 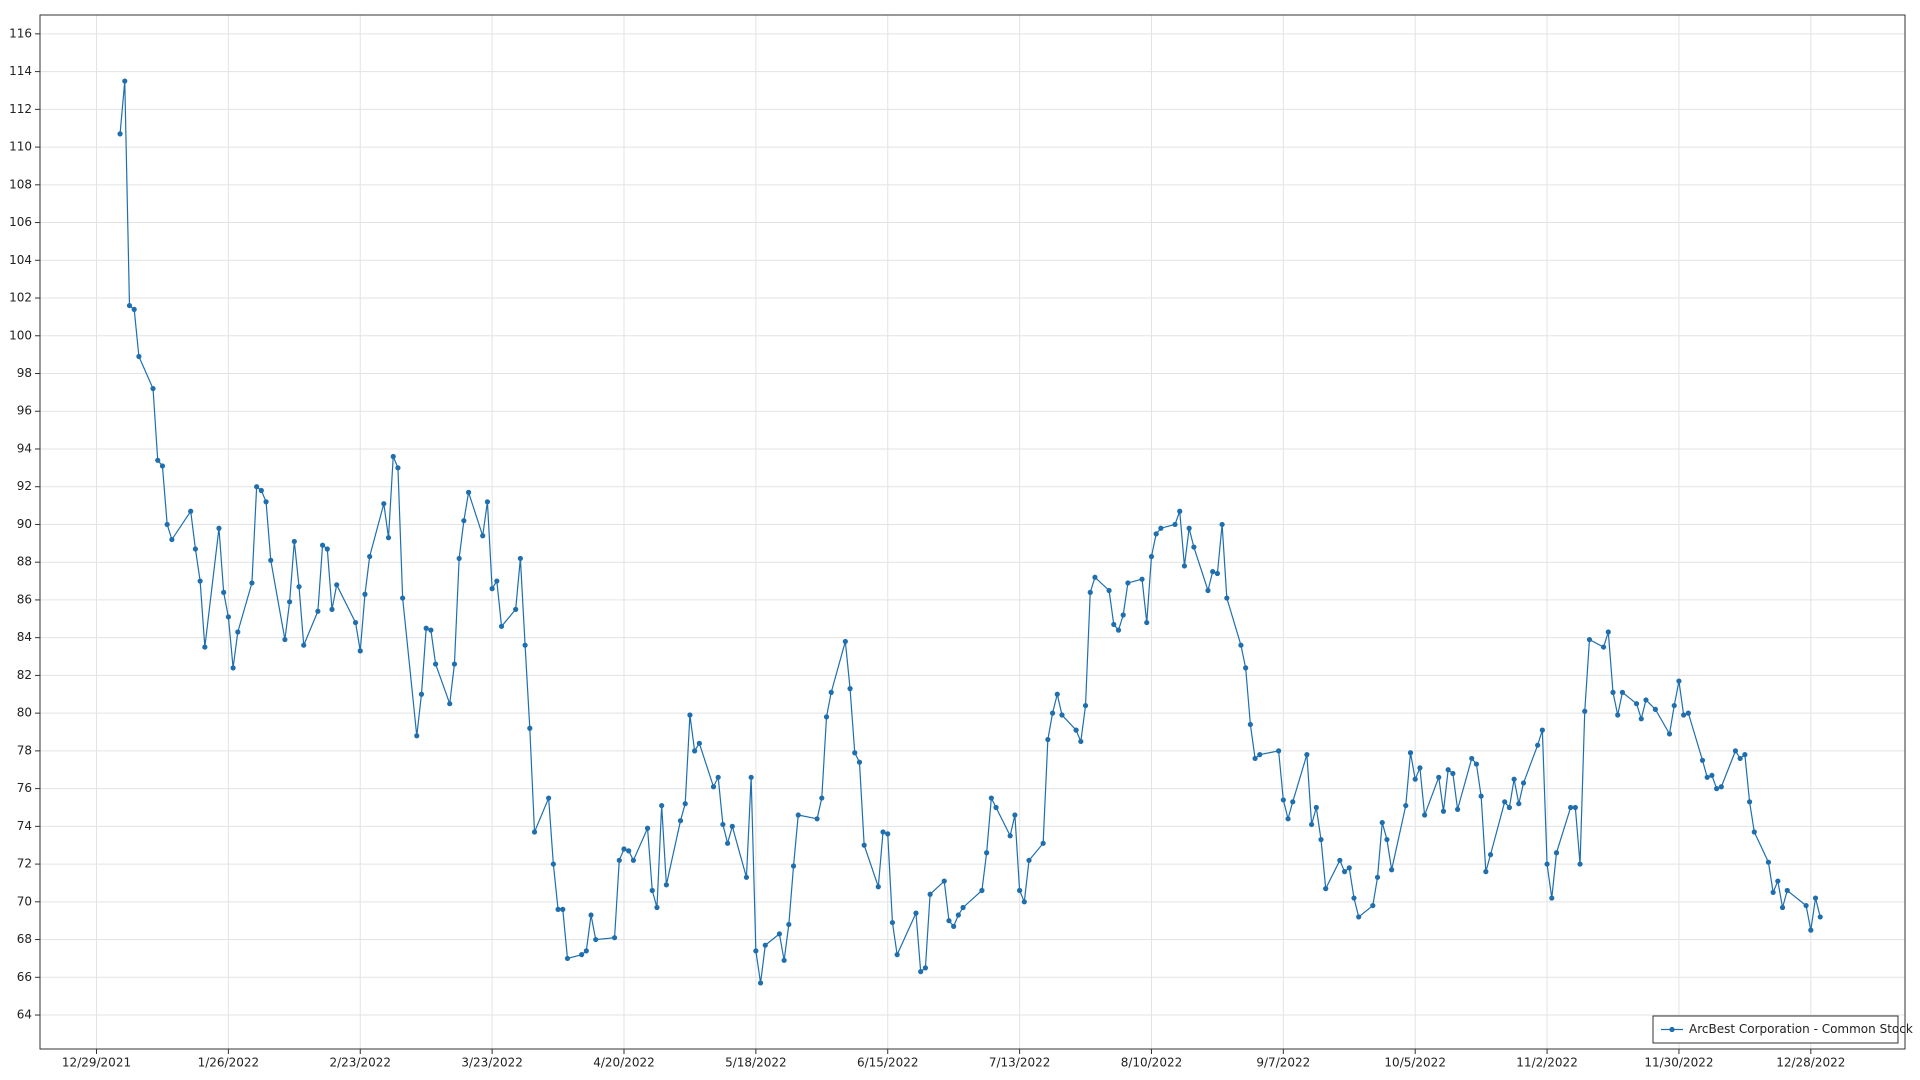 I want to click on x-tick-label: 2/23/2022, so click(x=360, y=1063).